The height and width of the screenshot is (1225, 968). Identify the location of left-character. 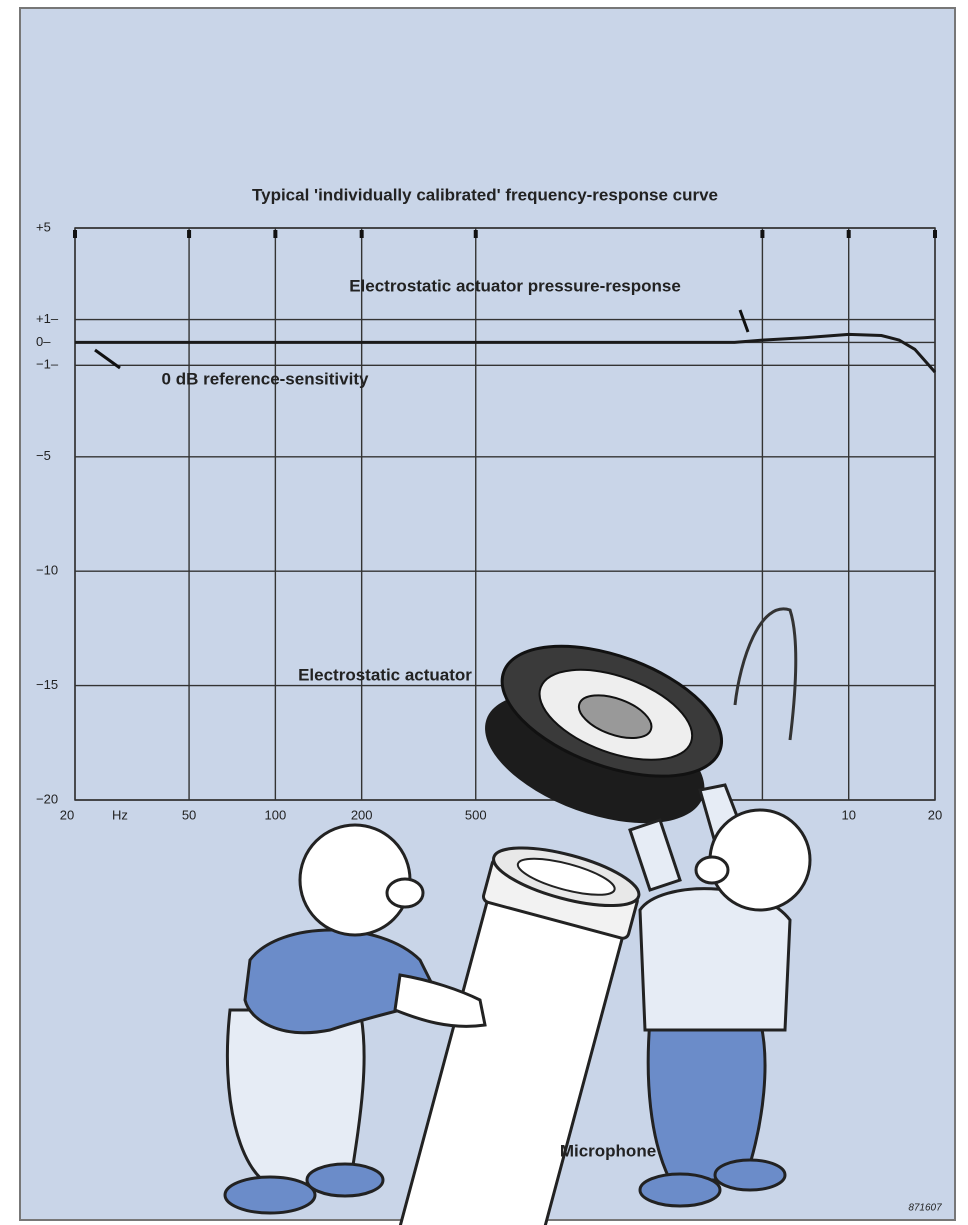
(355, 1019).